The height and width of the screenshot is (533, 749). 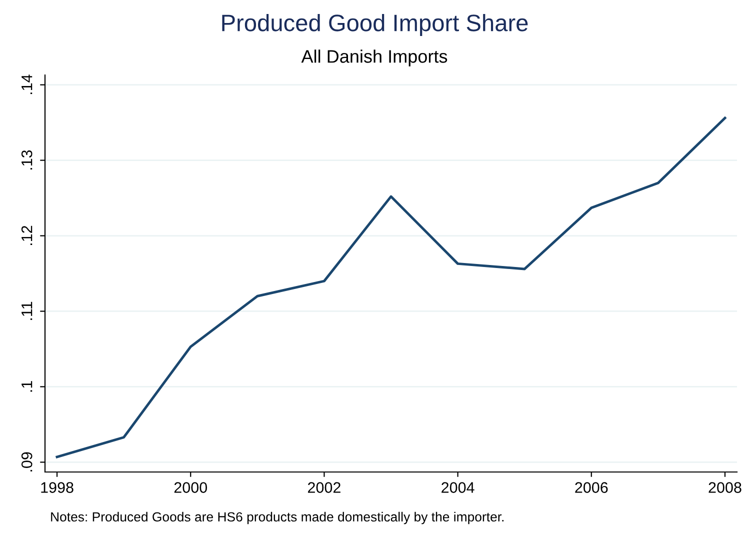 I want to click on y-tick-label: .12, so click(x=26, y=235).